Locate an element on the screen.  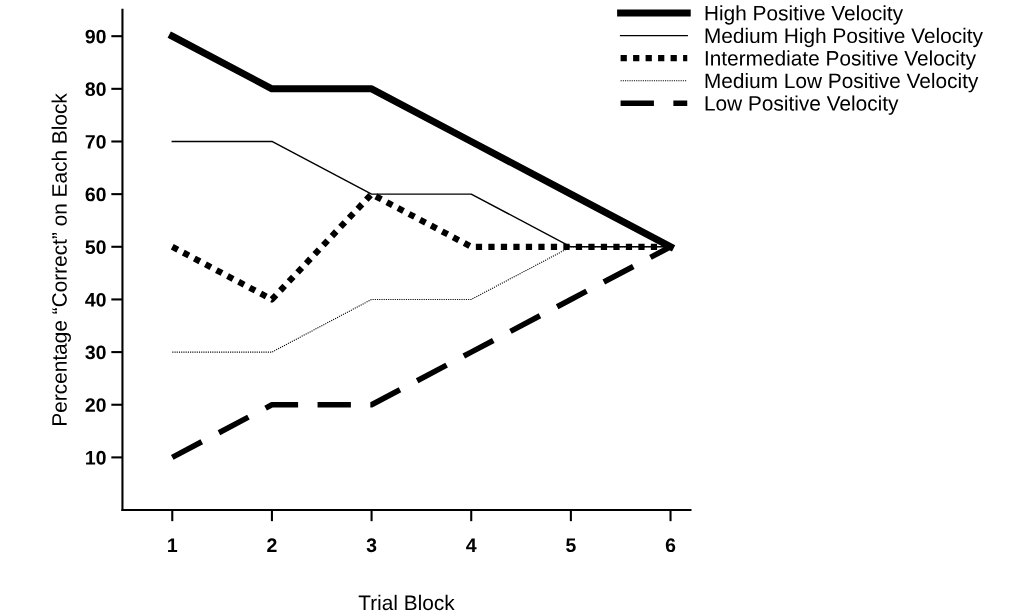
legend-label: Medium High Positive Velocity is located at coordinates (844, 37).